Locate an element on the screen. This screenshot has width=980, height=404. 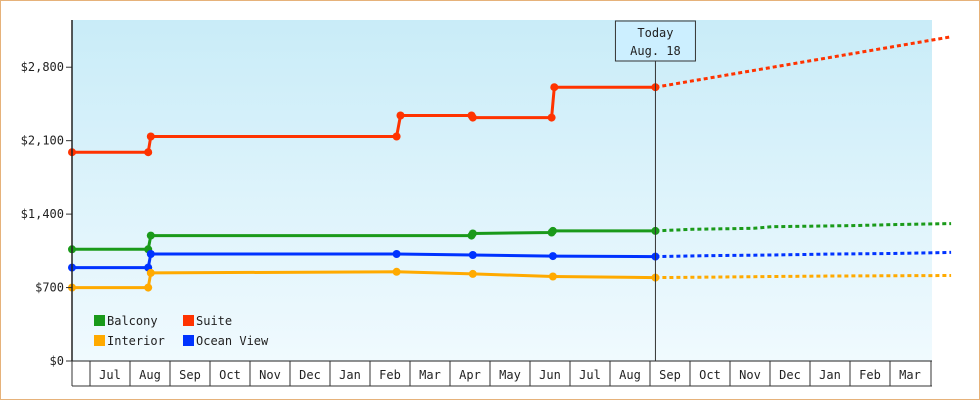
legend-swatch-interior is located at coordinates (99, 340).